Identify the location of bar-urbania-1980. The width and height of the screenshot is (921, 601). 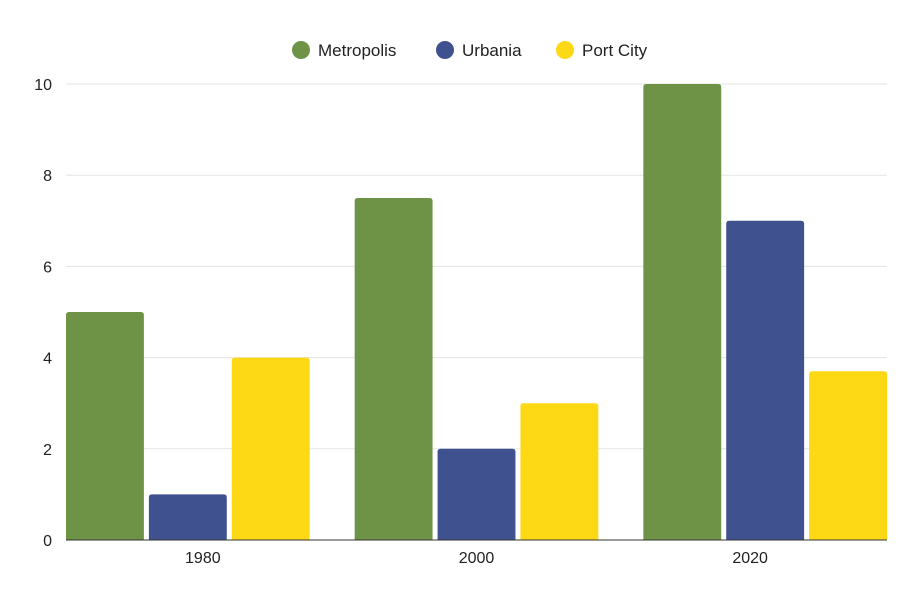
(187, 517).